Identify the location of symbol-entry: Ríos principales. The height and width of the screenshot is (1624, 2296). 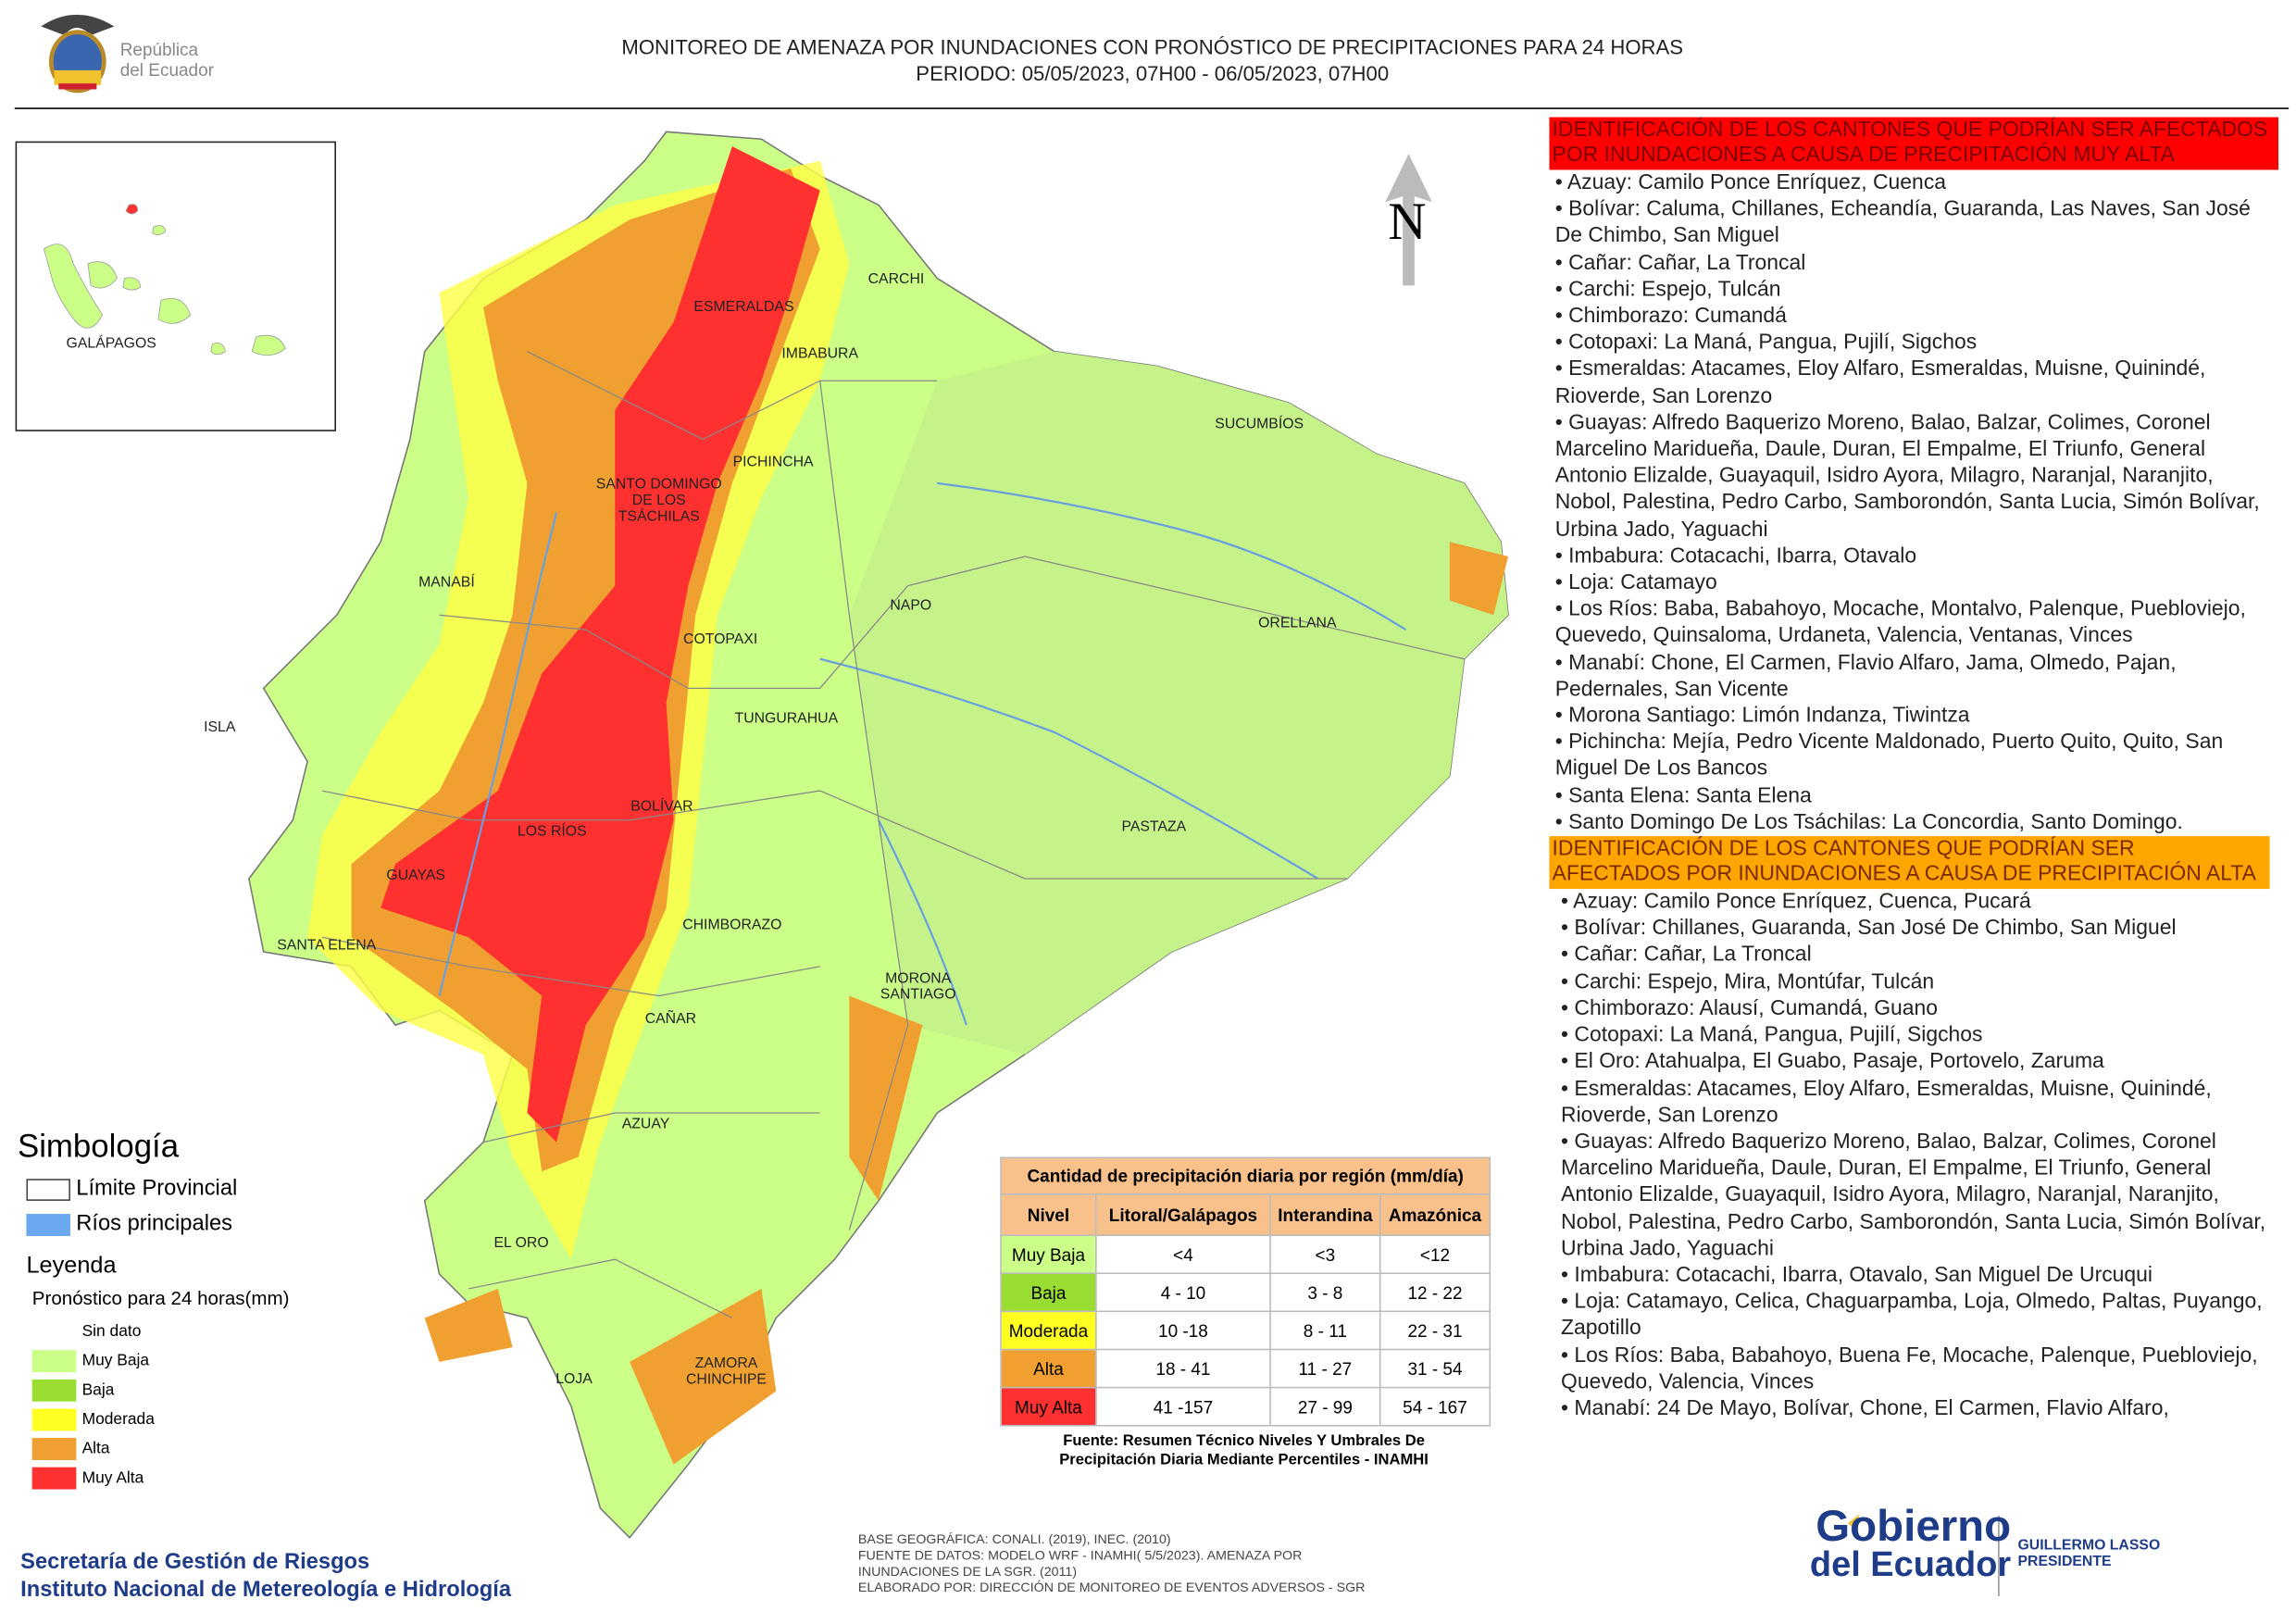
(129, 1223).